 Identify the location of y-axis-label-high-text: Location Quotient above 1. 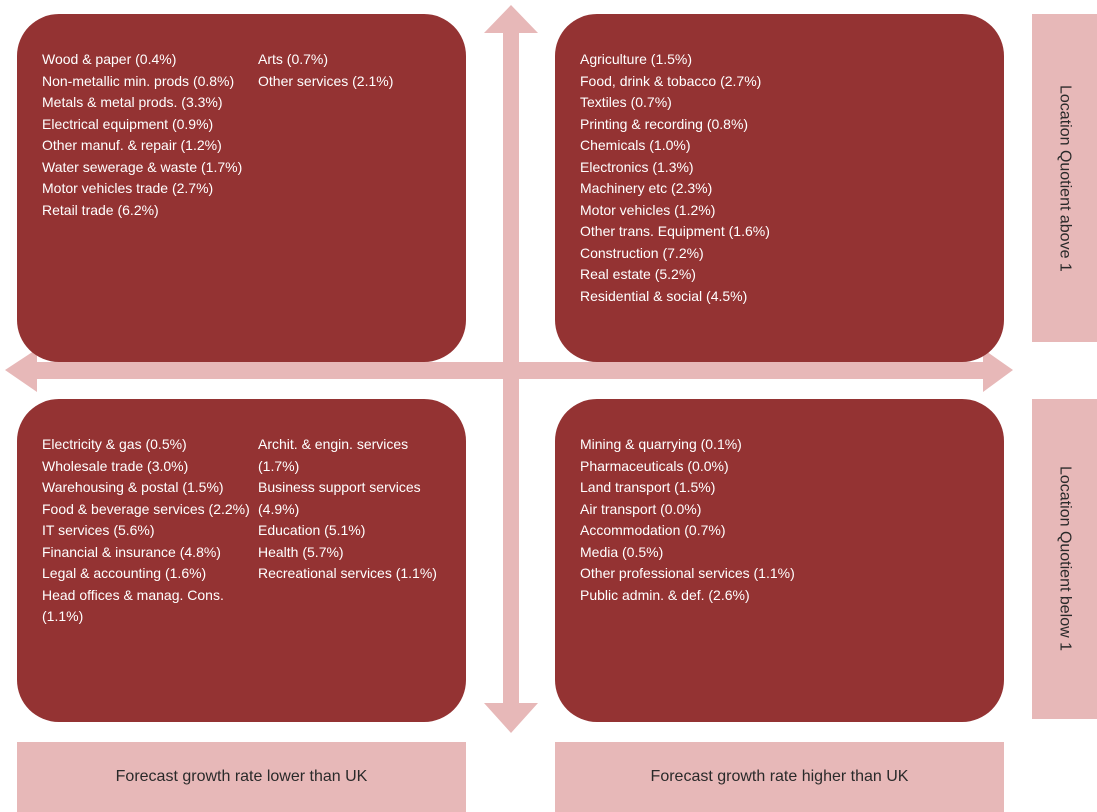
(1065, 178).